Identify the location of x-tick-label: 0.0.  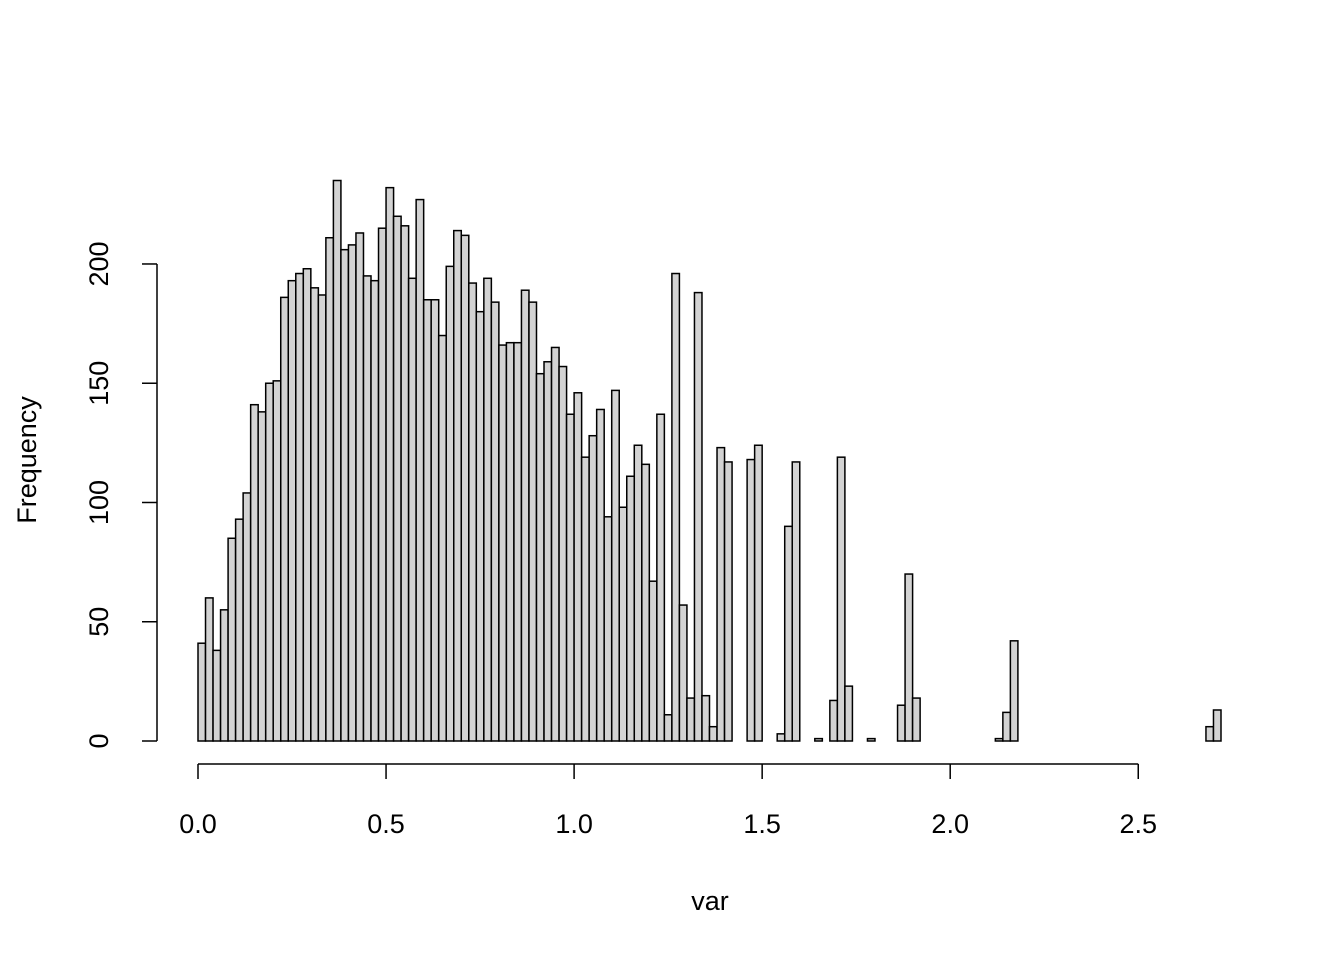
(198, 824).